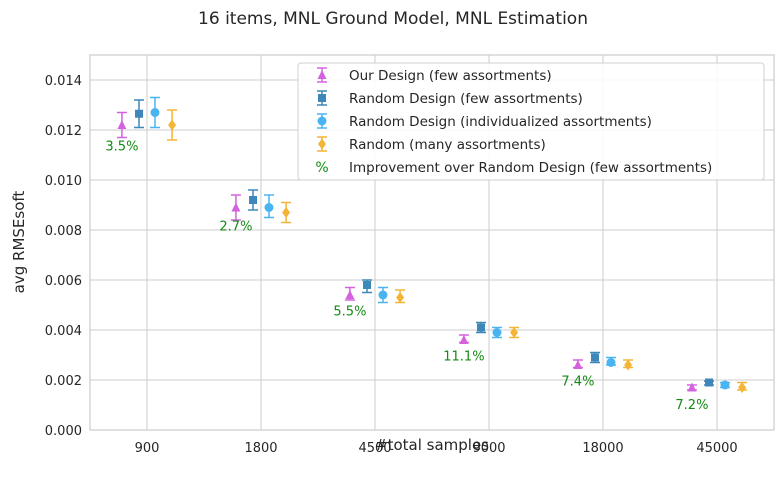 The height and width of the screenshot is (492, 784). What do you see at coordinates (63, 281) in the screenshot?
I see `y-tick-label: 0.006` at bounding box center [63, 281].